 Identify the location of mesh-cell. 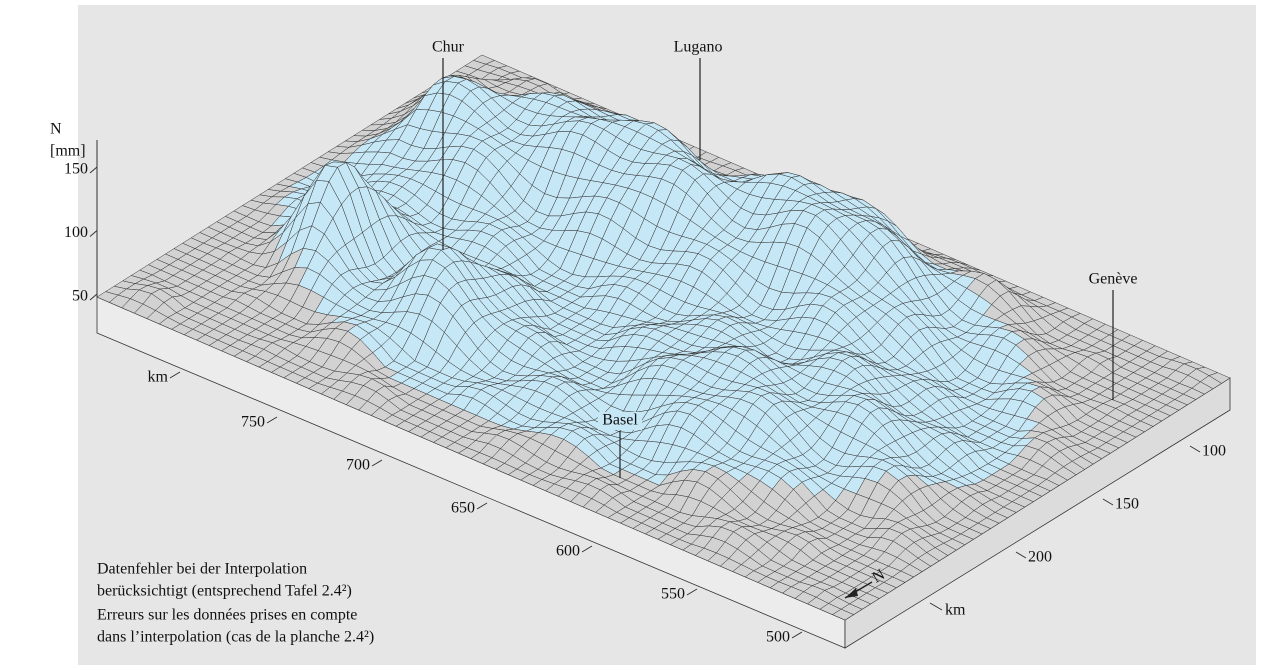
(843, 614).